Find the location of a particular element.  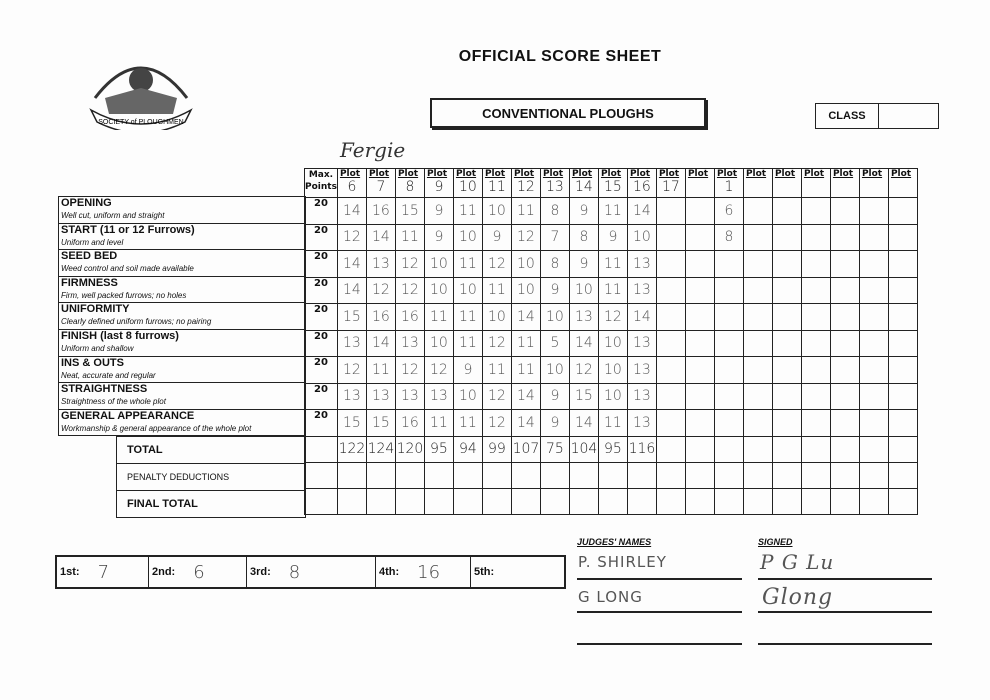

summary-cell: 94 is located at coordinates (467, 449).